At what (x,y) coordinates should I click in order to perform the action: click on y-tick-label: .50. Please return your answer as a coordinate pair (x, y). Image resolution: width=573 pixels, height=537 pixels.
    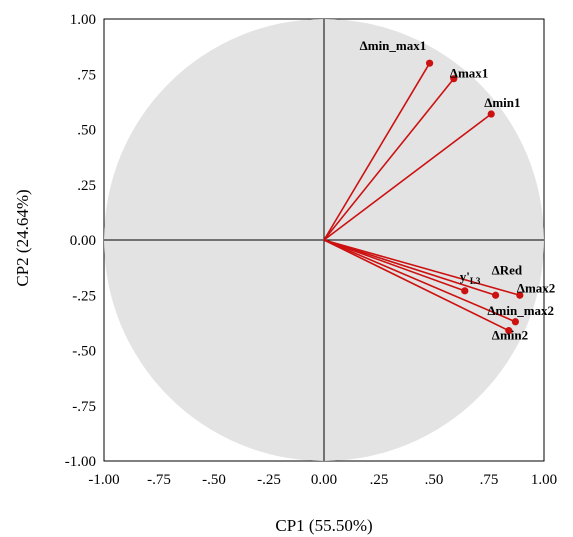
    Looking at the image, I should click on (86, 131).